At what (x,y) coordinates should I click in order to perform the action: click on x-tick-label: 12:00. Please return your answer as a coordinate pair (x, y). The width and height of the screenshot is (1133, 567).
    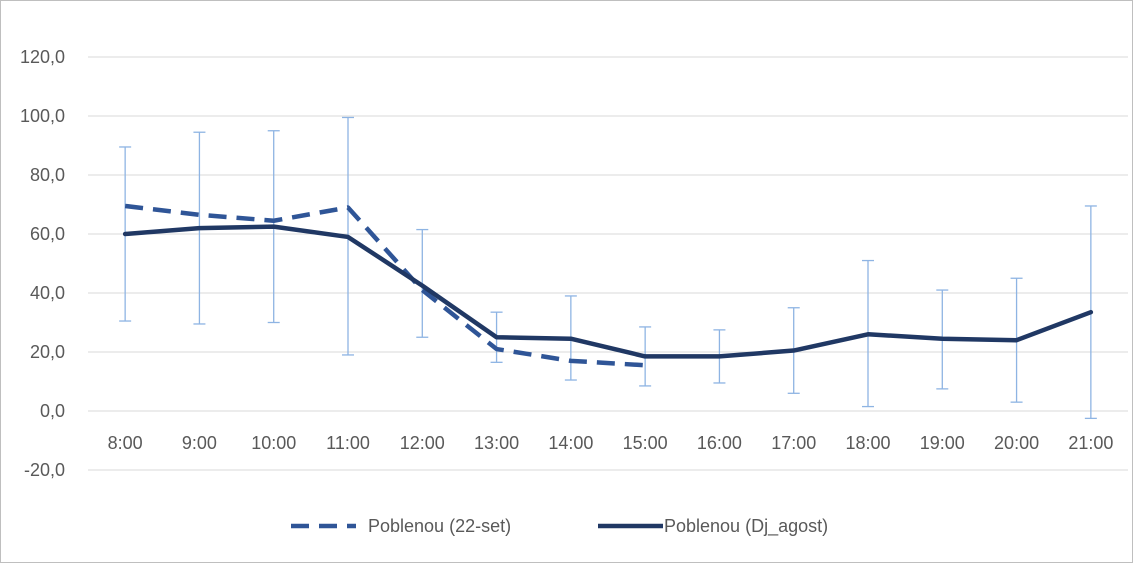
    Looking at the image, I should click on (422, 443).